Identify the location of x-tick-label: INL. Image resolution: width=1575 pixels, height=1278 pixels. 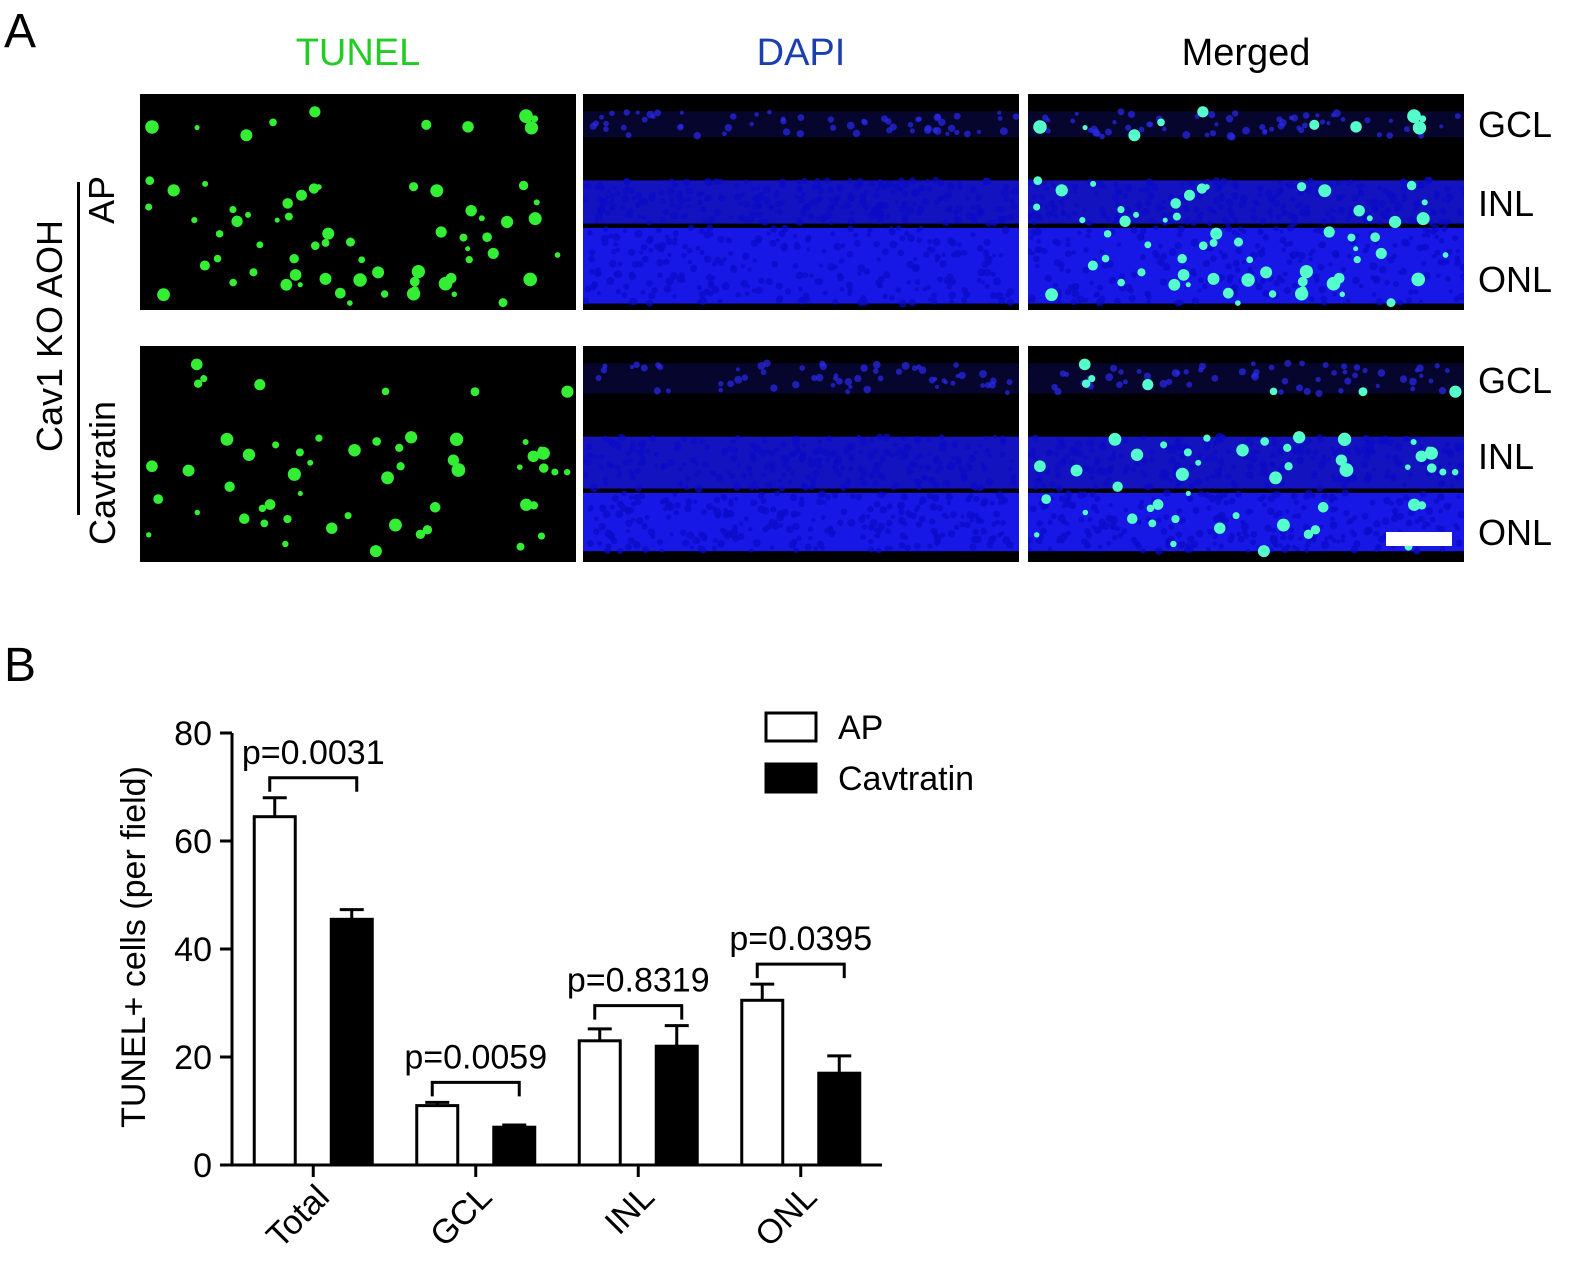
(630, 1210).